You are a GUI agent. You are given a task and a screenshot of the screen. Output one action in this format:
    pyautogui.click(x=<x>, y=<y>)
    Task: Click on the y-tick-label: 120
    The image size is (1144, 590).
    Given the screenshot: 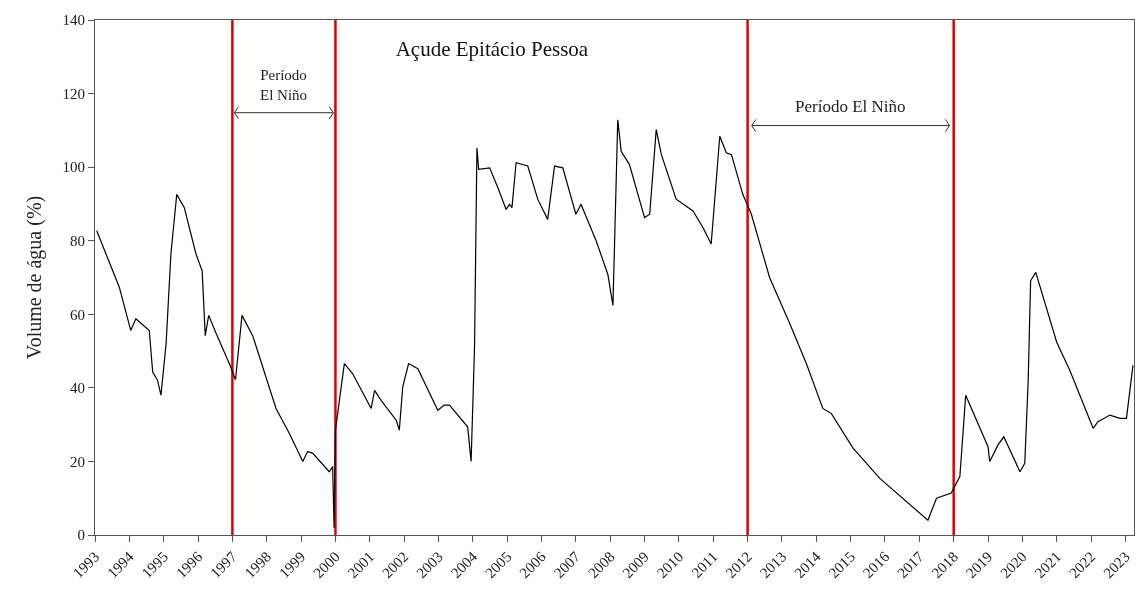 What is the action you would take?
    pyautogui.click(x=73, y=93)
    